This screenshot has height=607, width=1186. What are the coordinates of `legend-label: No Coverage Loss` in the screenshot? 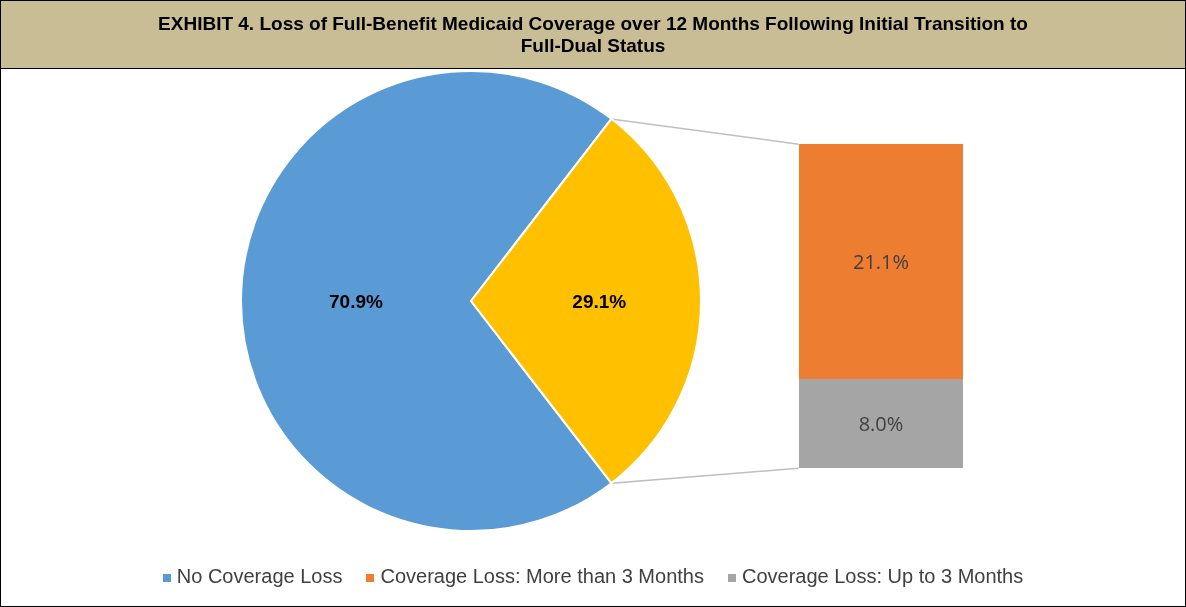 It's located at (259, 576).